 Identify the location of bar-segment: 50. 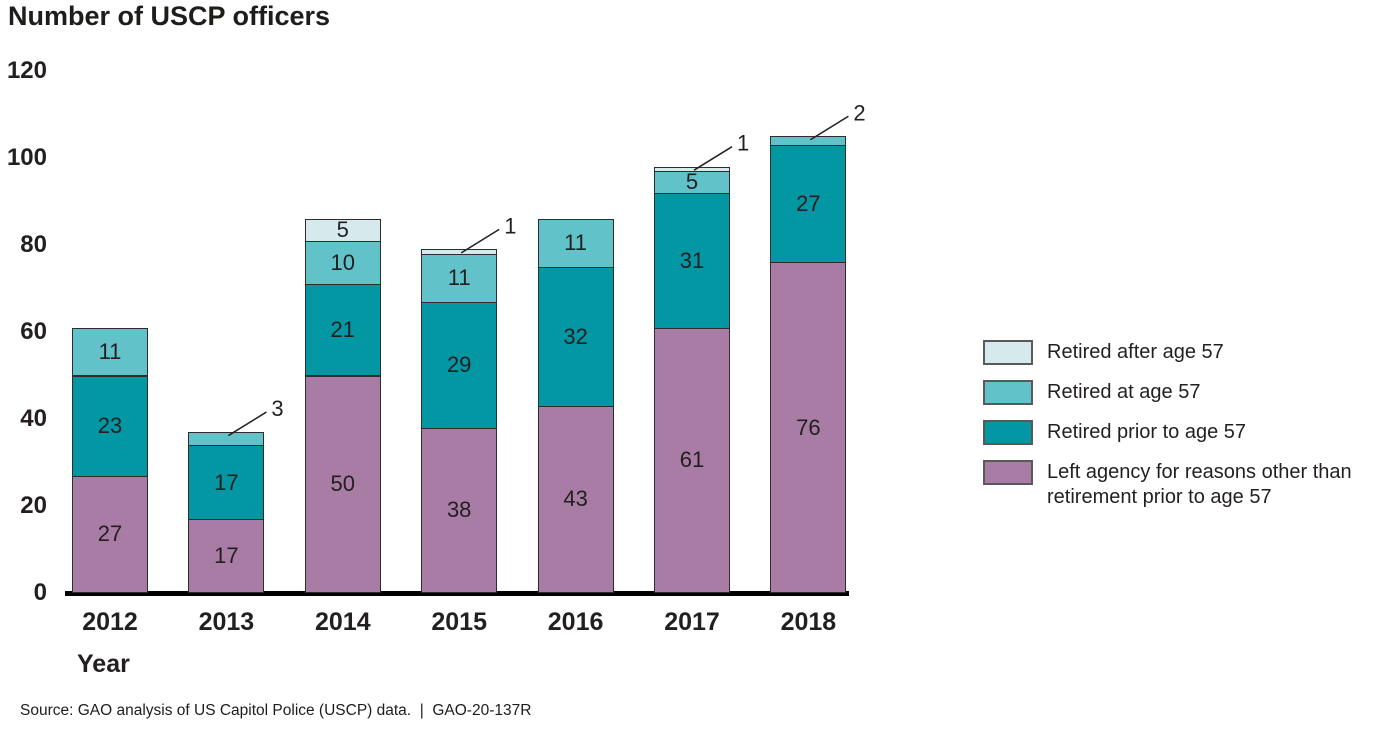
(342, 484).